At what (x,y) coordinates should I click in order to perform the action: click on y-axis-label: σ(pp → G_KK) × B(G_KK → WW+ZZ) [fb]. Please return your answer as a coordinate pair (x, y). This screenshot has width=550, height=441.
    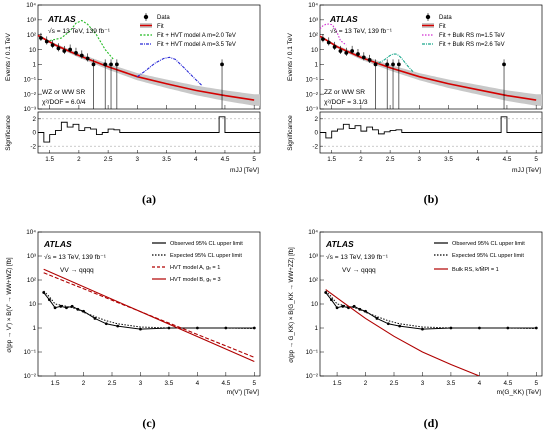
    Looking at the image, I should click on (291, 305).